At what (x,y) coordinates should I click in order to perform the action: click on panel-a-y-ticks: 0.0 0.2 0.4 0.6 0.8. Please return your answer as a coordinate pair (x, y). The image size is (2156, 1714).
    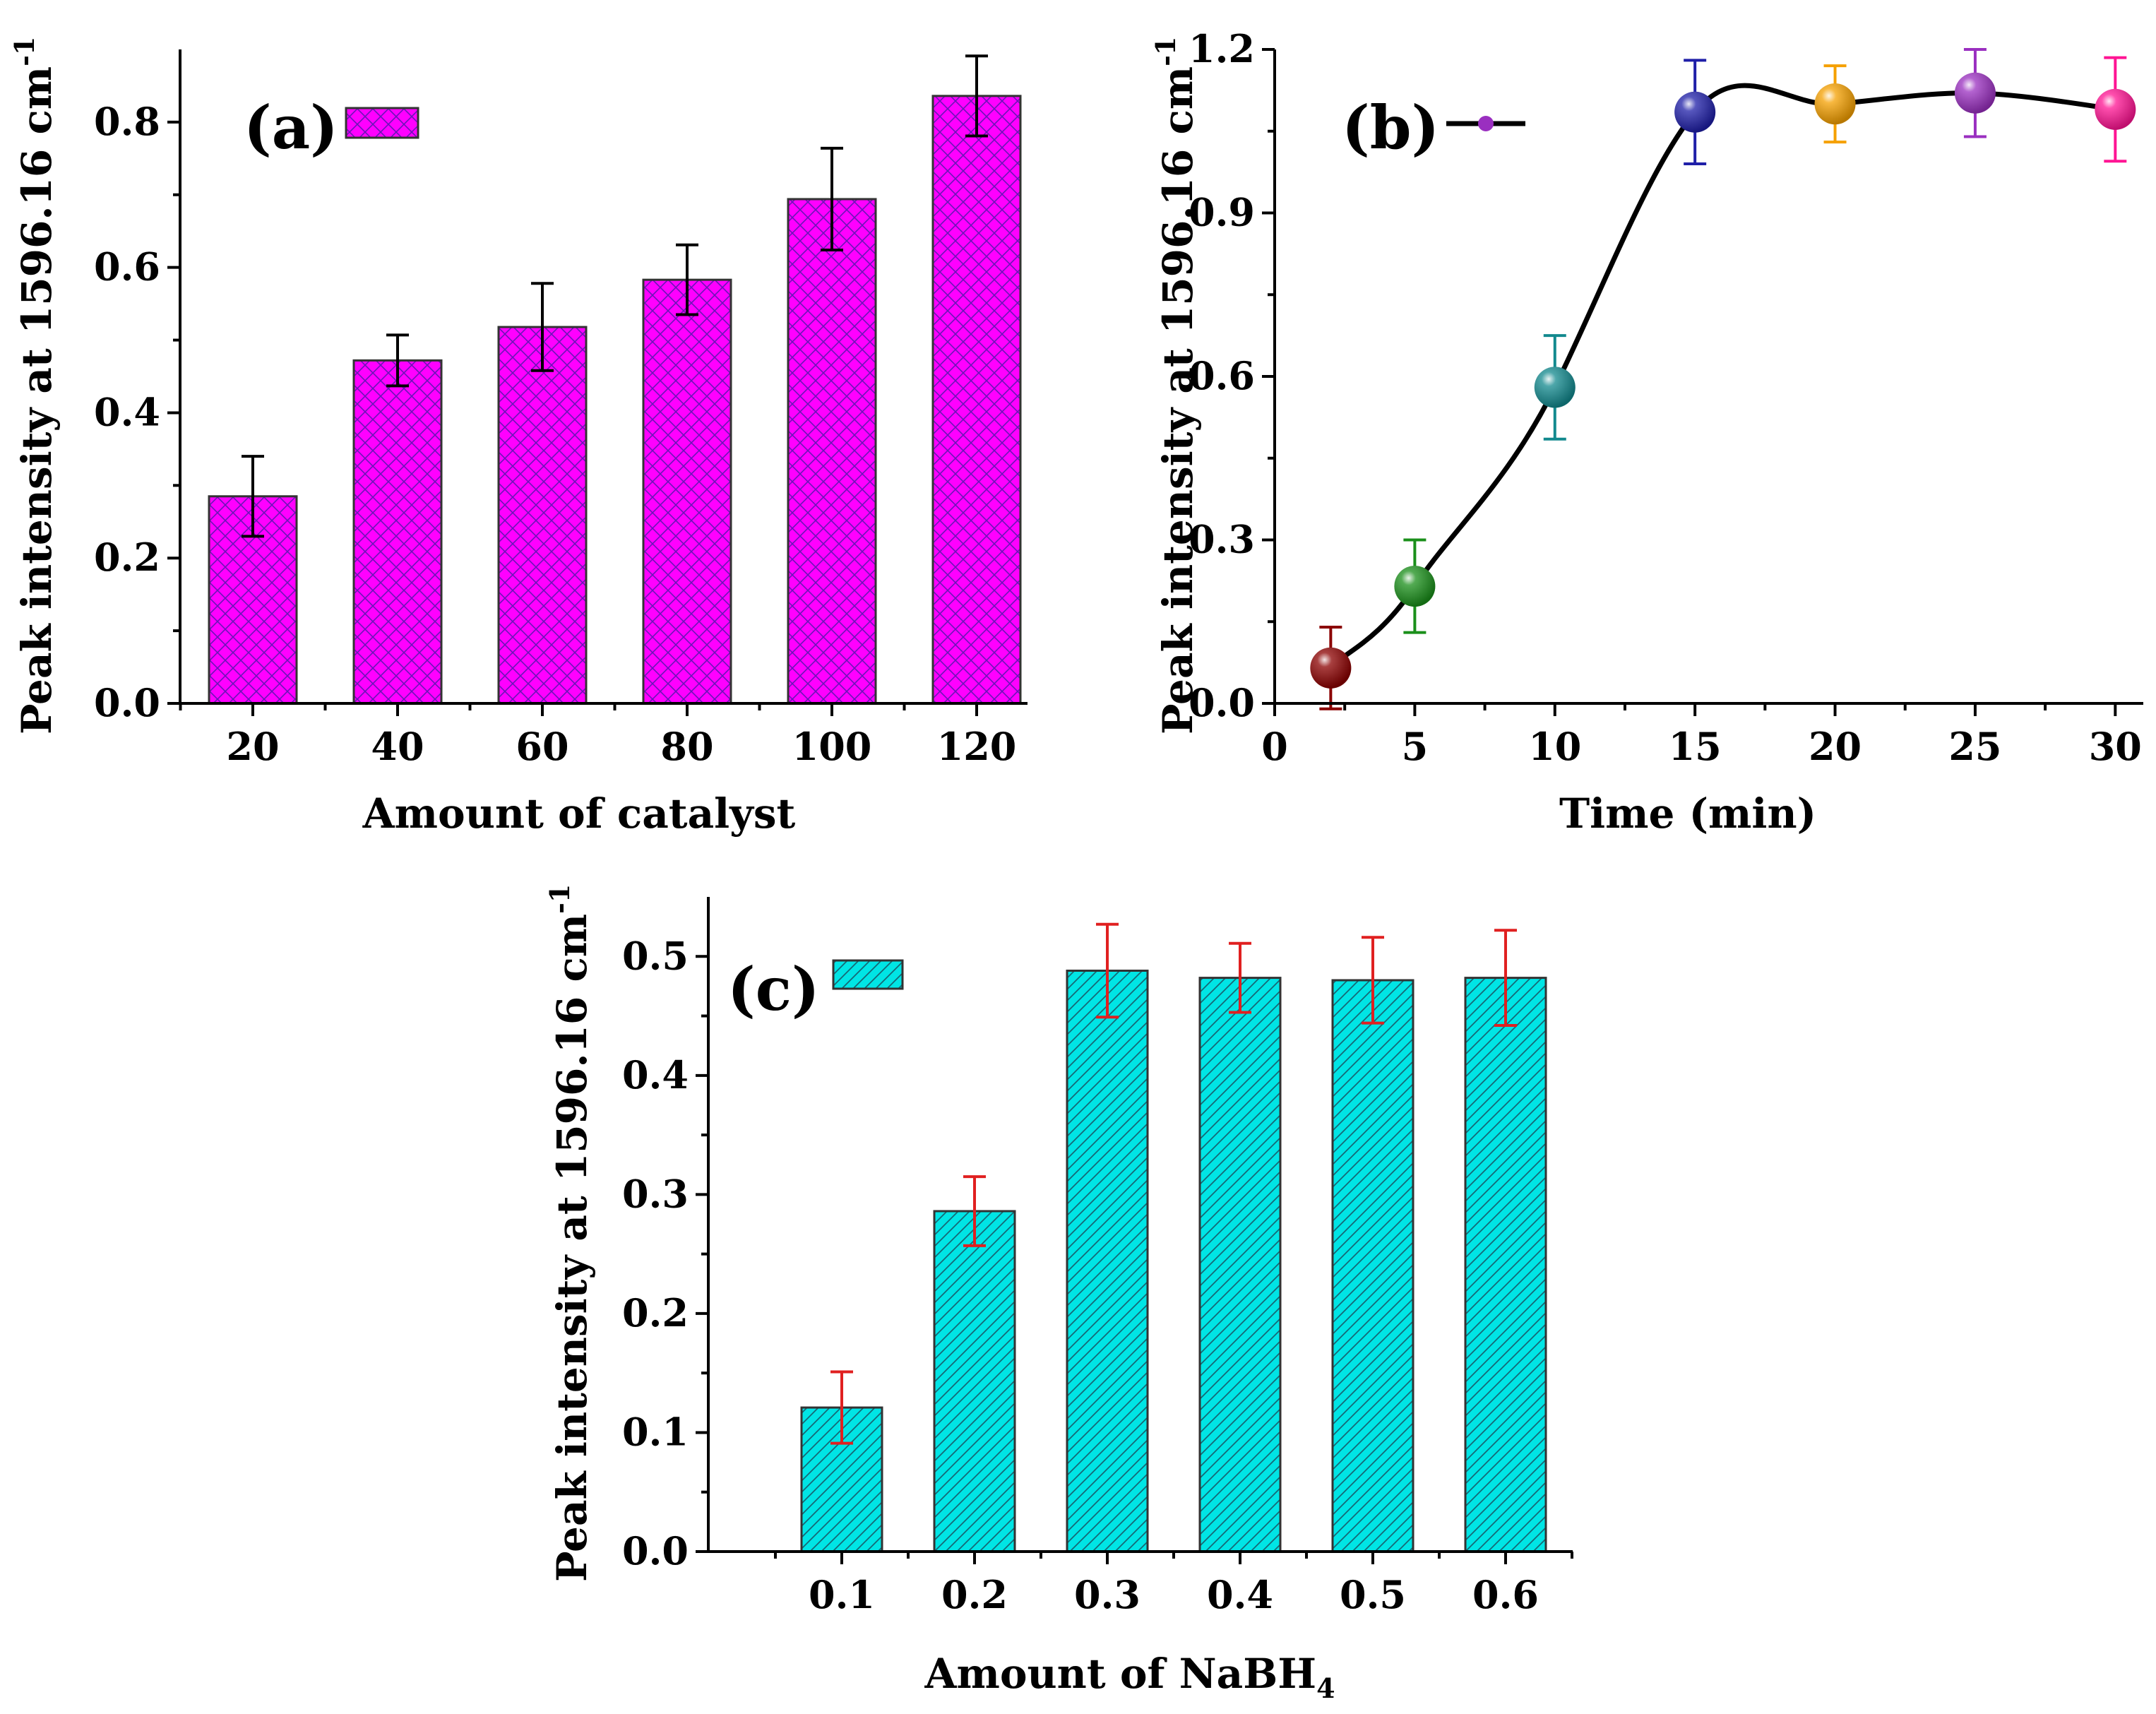
    Looking at the image, I should click on (137, 412).